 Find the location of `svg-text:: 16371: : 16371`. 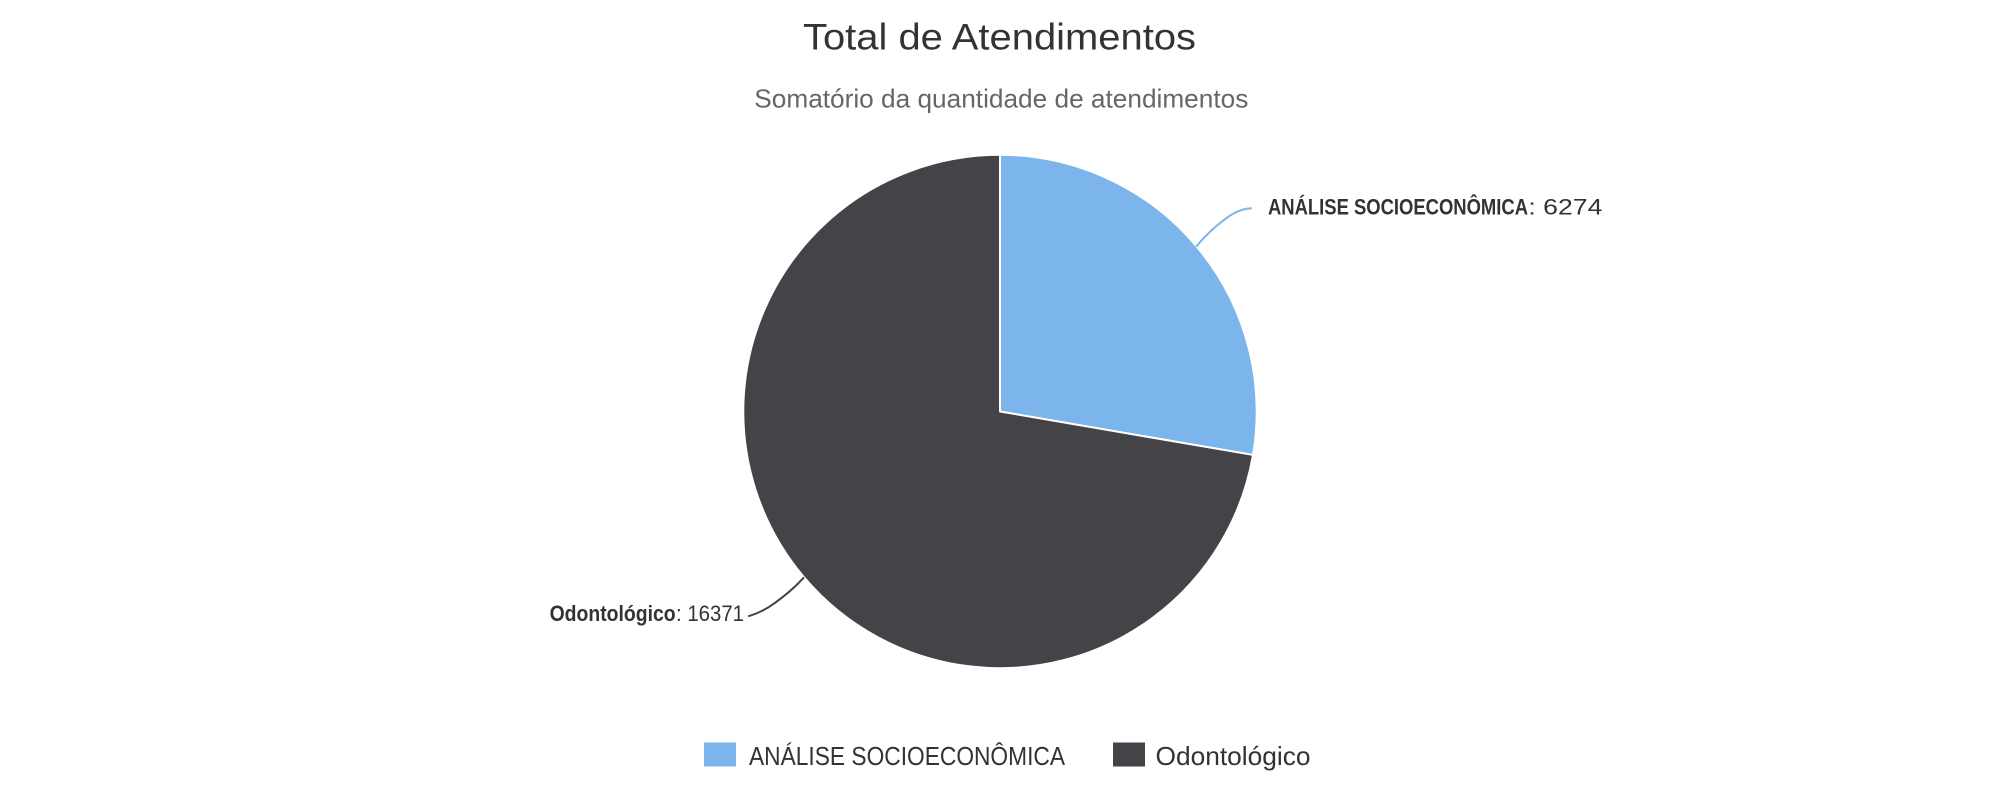

svg-text:: 16371: : 16371 is located at coordinates (710, 613).